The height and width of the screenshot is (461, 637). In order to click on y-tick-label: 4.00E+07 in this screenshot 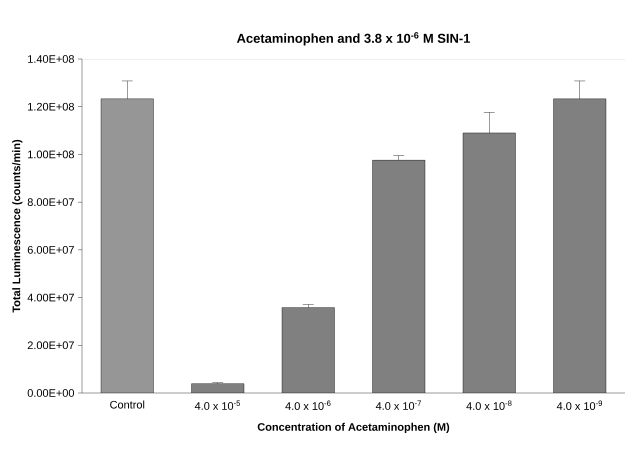, I will do `click(51, 298)`.